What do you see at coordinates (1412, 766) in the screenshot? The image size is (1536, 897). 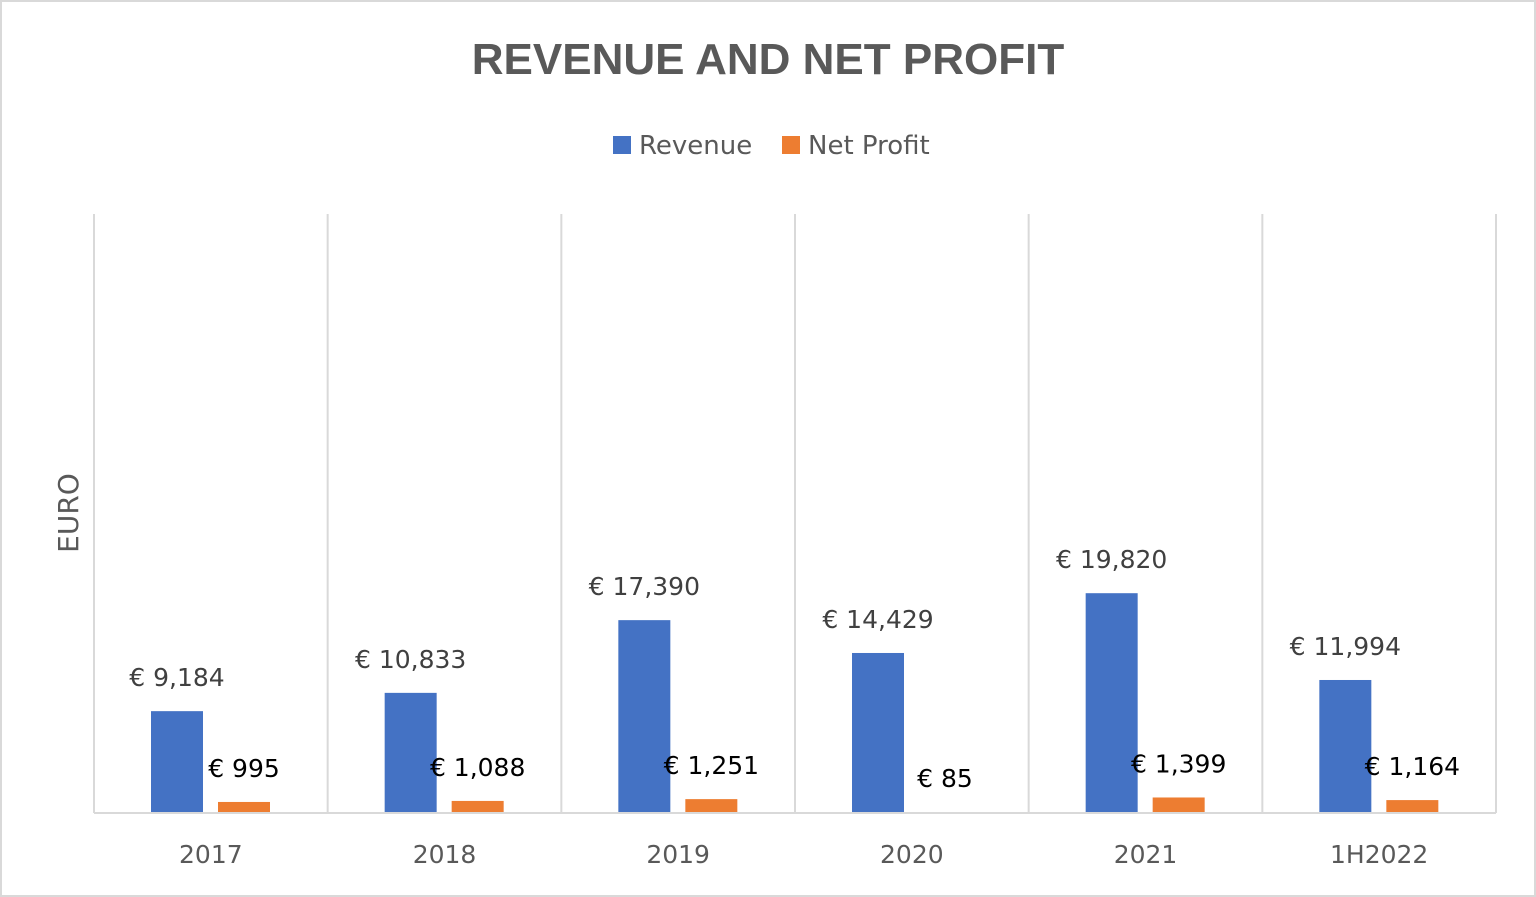 I see `net-profit-label-1H2022: € 1,164` at bounding box center [1412, 766].